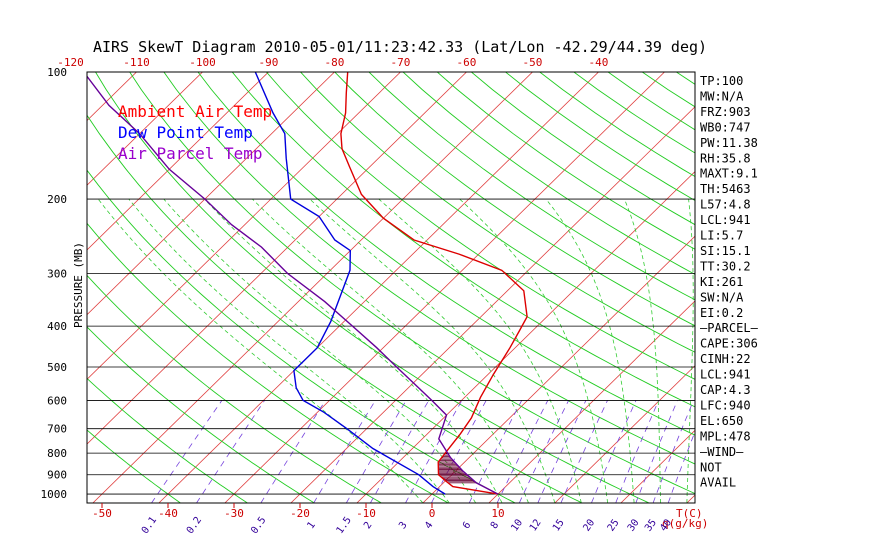  I want to click on legend-entry: Air Parcel Temp, so click(190, 153).